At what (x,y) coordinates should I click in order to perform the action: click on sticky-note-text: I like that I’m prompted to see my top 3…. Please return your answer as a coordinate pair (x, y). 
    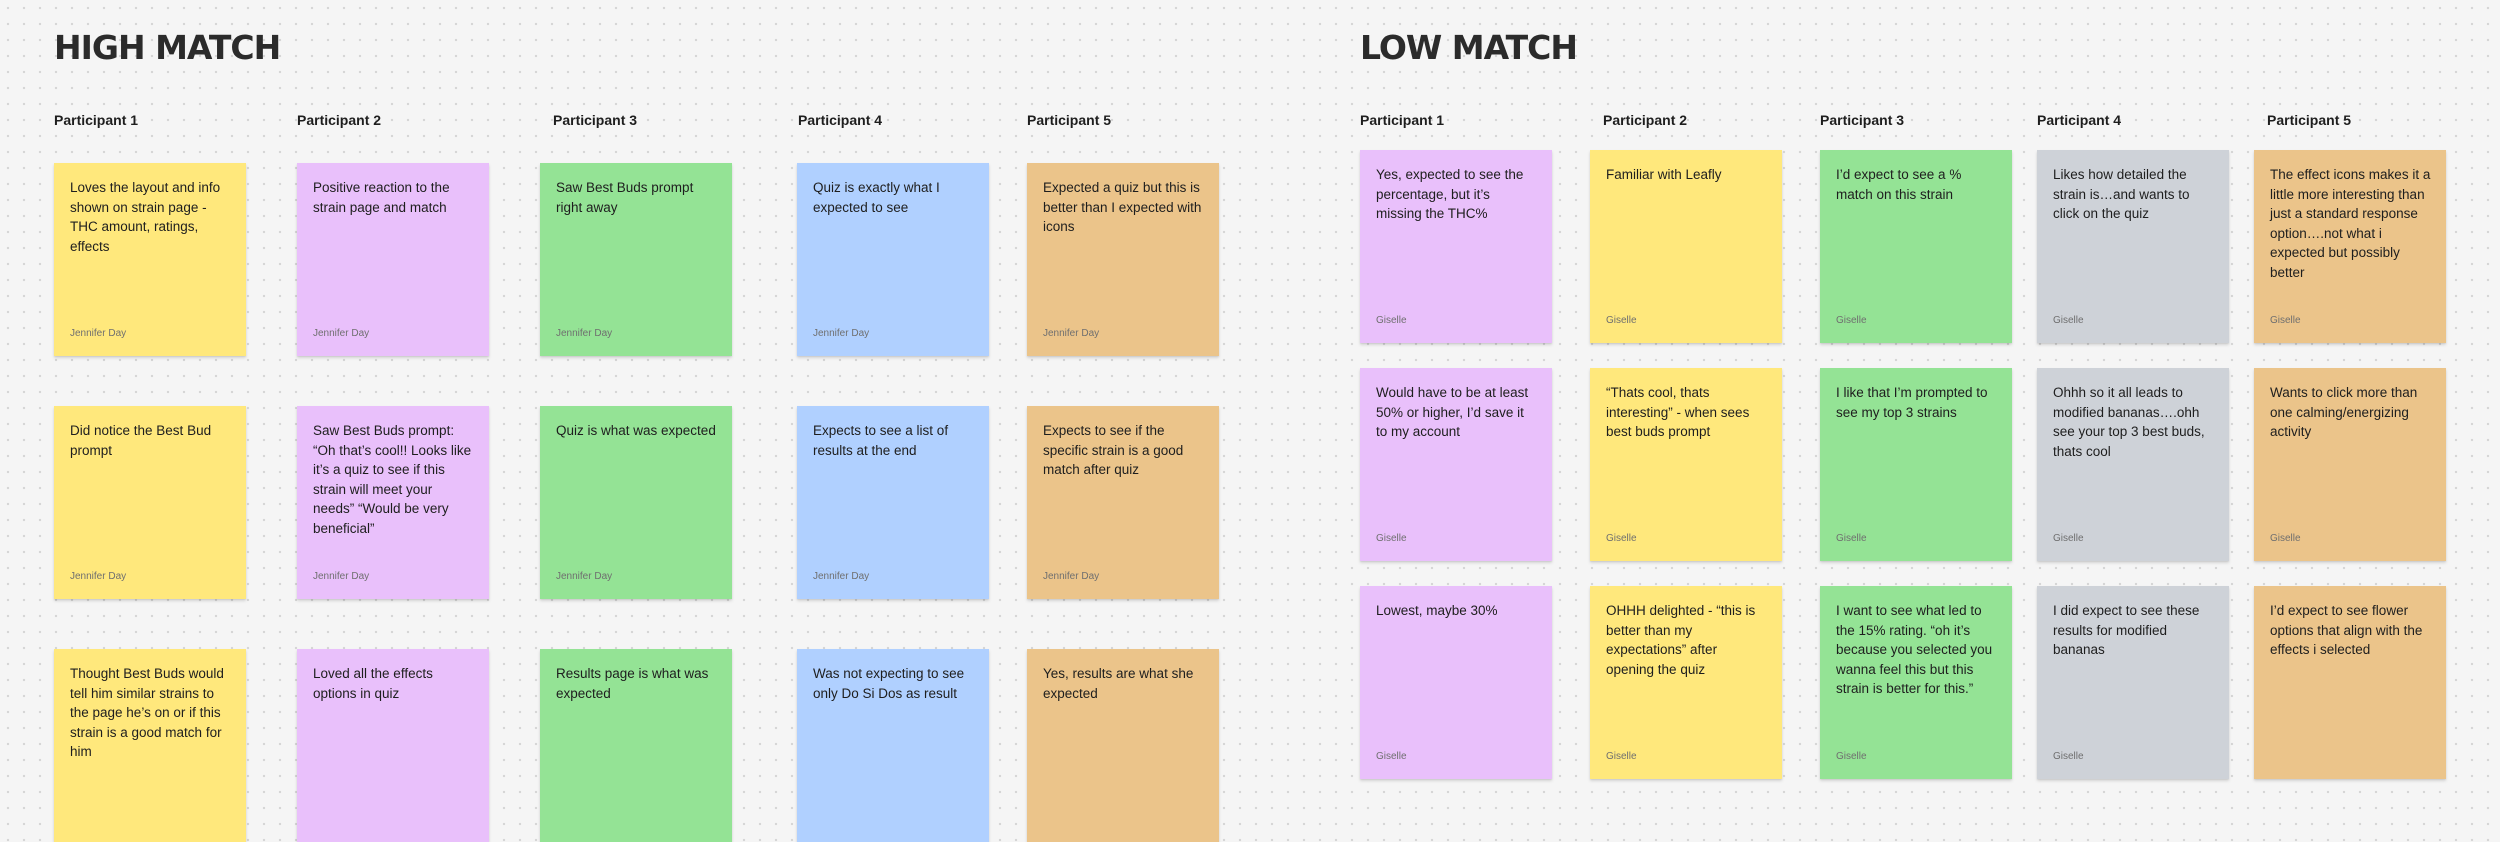
    Looking at the image, I should click on (1912, 402).